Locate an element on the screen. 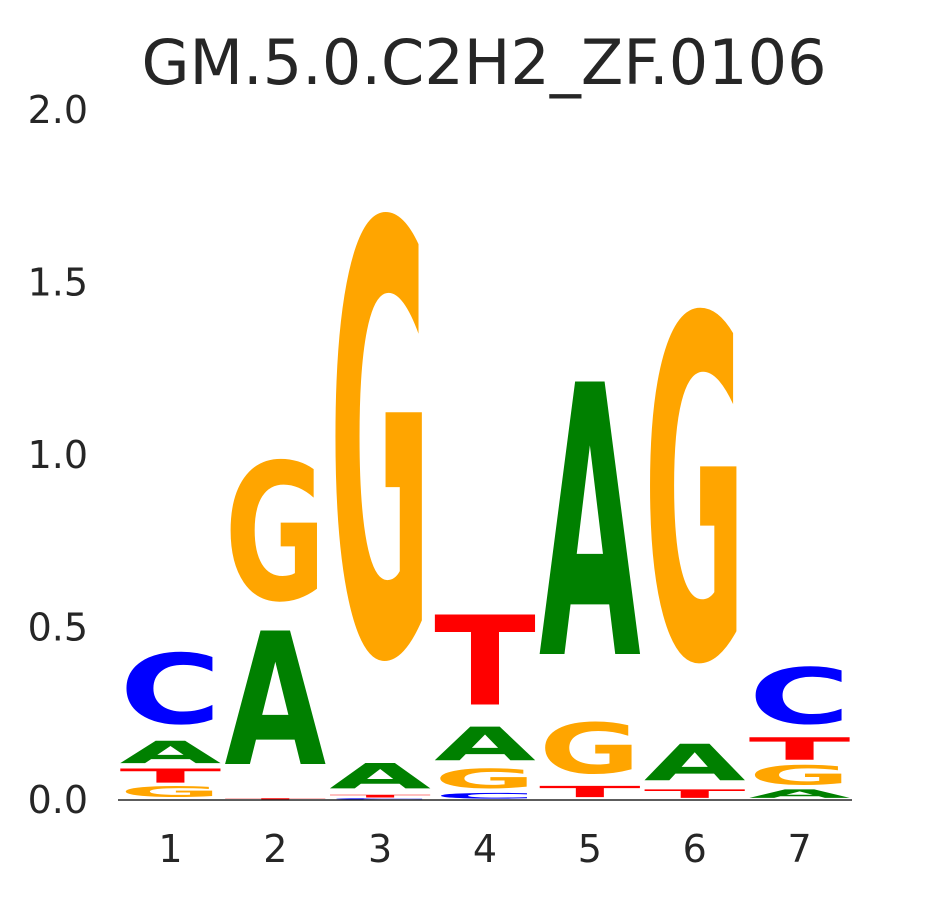 The image size is (945, 900). y-tick-label: 2.0 is located at coordinates (58, 110).